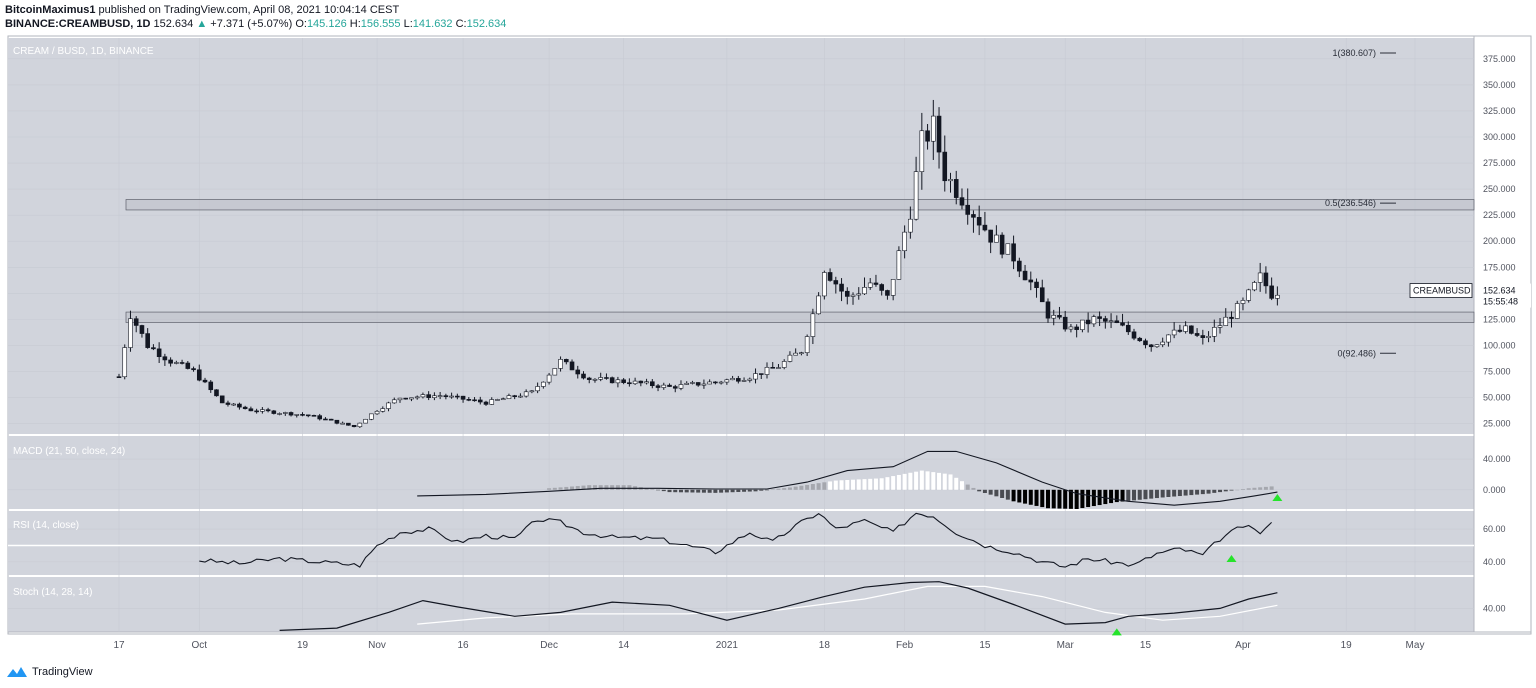 This screenshot has height=688, width=1536. What do you see at coordinates (1497, 424) in the screenshot?
I see `y-tick-label: 25.000` at bounding box center [1497, 424].